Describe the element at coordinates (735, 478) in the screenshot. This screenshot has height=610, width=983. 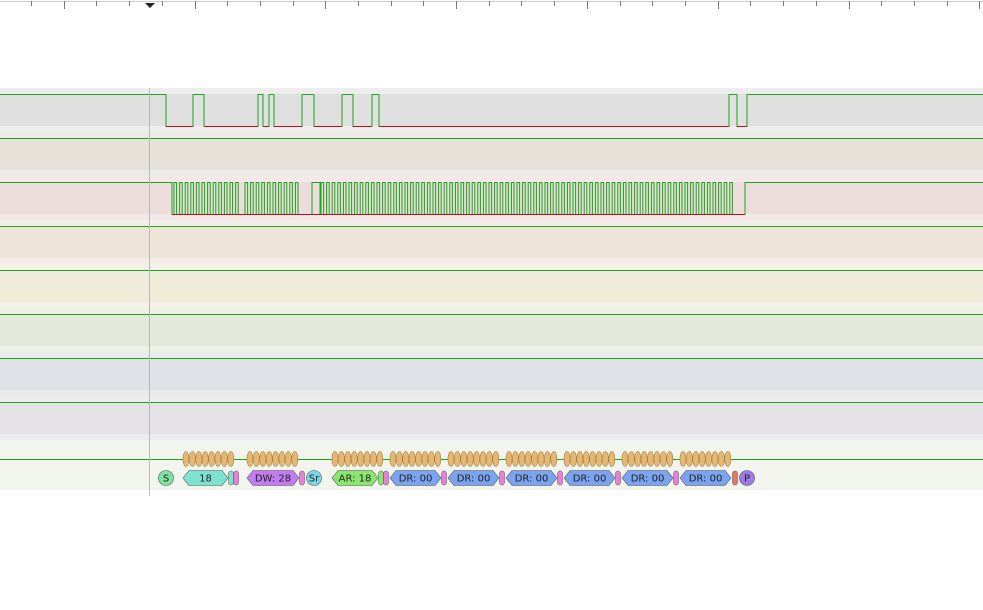
I see `nack-marker` at that location.